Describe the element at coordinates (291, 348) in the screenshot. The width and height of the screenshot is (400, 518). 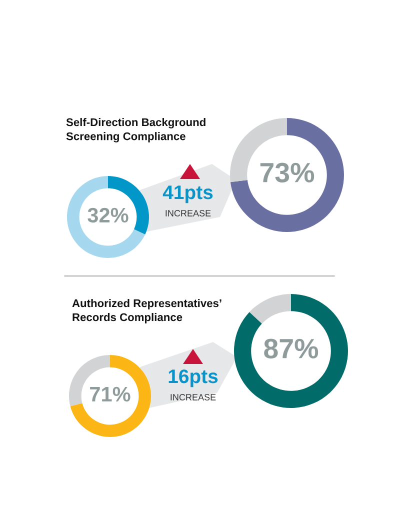
I see `data-label: 87%` at that location.